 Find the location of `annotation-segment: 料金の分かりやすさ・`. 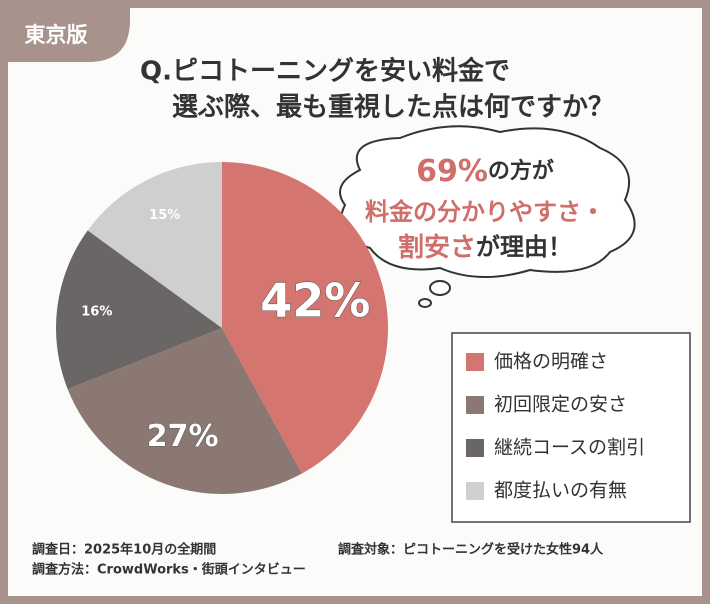

annotation-segment: 料金の分かりやすさ・ is located at coordinates (485, 212).